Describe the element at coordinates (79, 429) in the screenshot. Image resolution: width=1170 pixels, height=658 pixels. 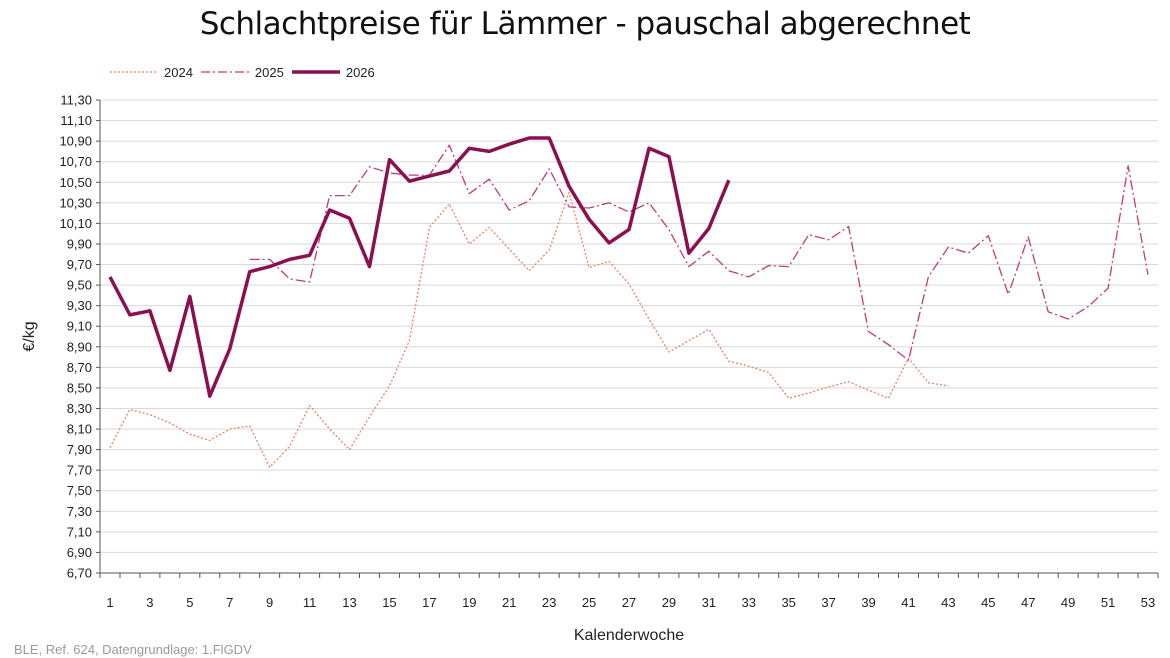
I see `y-tick-label: 8,10` at that location.